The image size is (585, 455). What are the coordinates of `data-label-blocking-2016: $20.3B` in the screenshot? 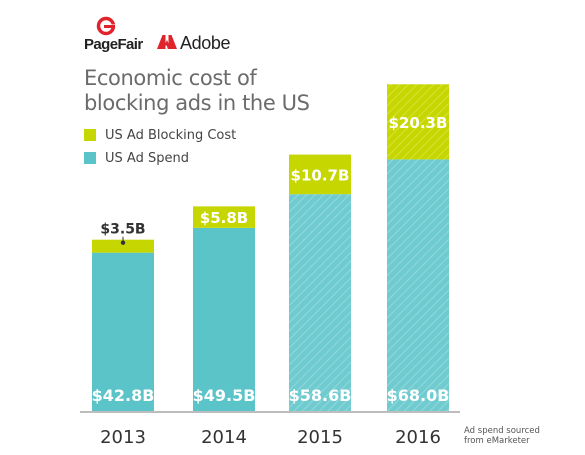 It's located at (418, 123).